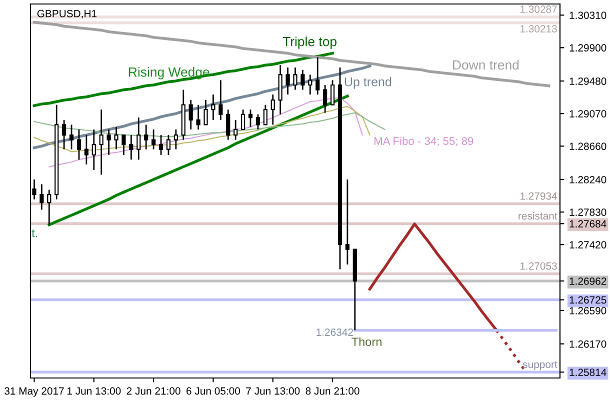  What do you see at coordinates (538, 9) in the screenshot?
I see `ref-line-label: 1.30287` at bounding box center [538, 9].